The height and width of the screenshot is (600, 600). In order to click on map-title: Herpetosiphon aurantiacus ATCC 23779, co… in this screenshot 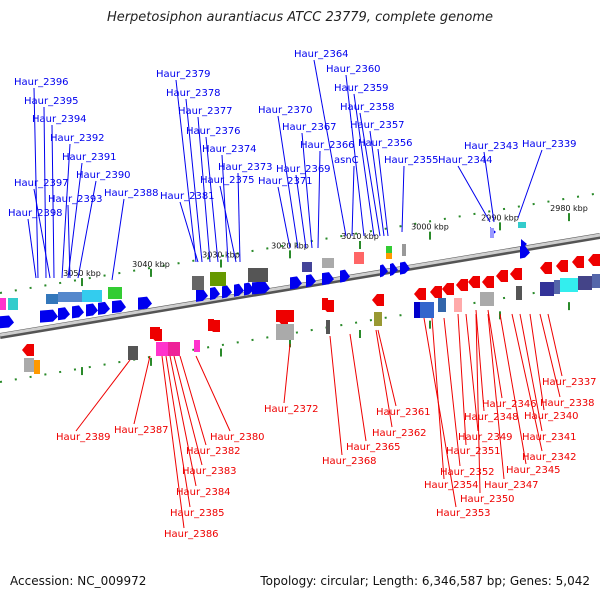, I will do `click(300, 17)`.